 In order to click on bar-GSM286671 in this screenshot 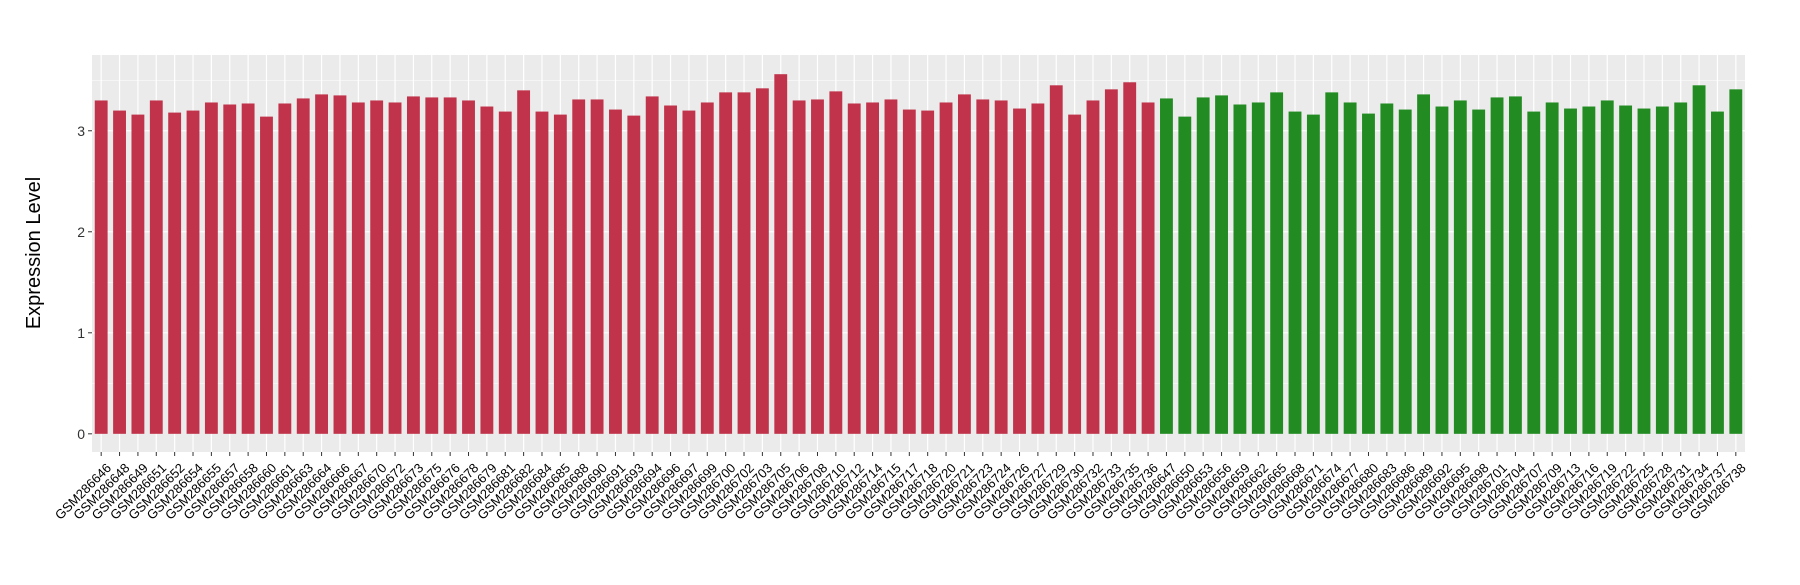, I will do `click(1313, 274)`.